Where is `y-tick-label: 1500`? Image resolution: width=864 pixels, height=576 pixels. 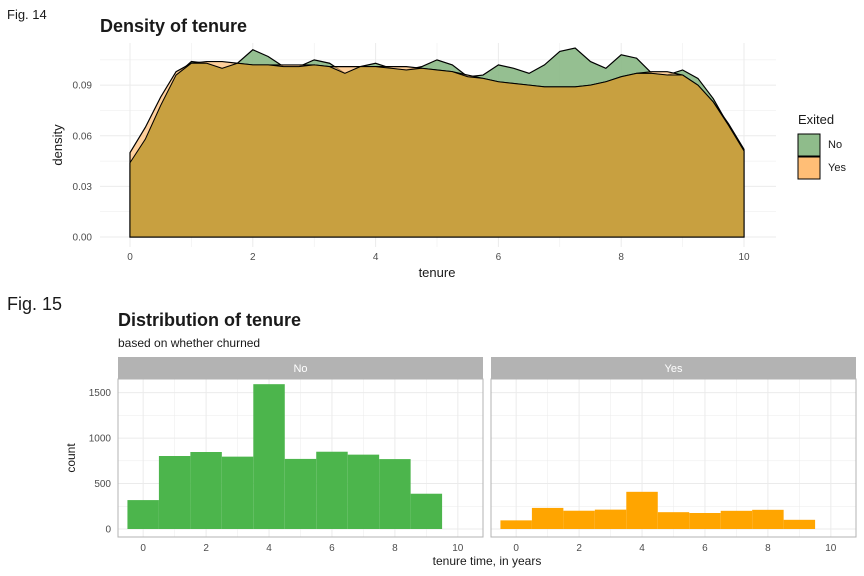 y-tick-label: 1500 is located at coordinates (100, 393).